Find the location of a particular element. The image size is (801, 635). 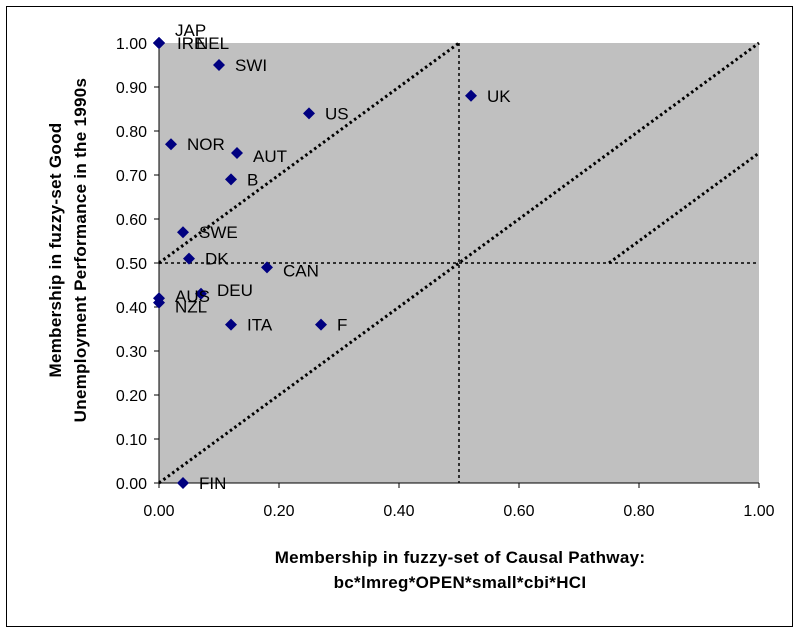

point-label-us: US is located at coordinates (337, 113).